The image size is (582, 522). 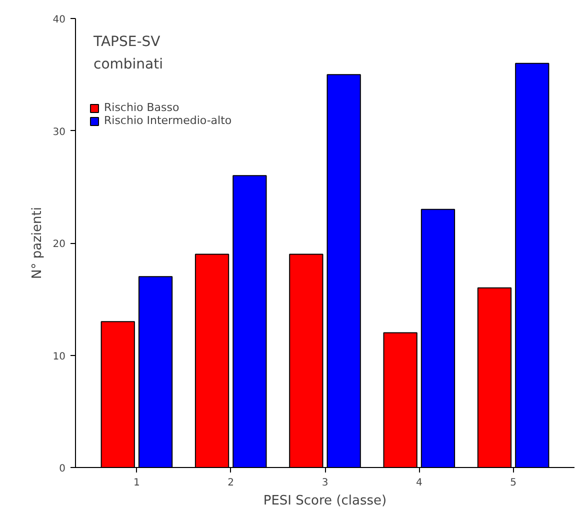 I want to click on y-tick-label: 30, so click(x=59, y=132).